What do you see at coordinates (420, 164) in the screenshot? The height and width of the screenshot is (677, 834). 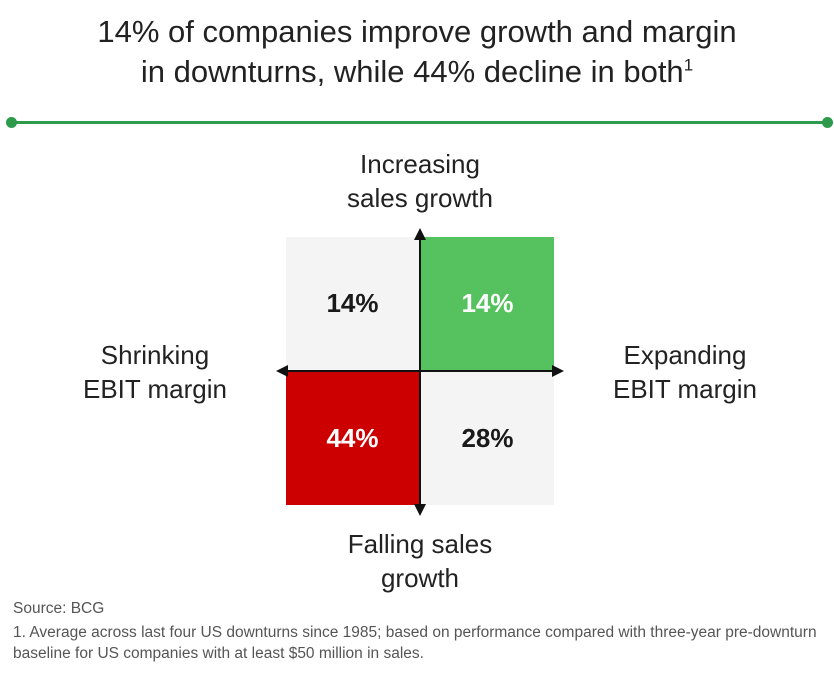 I see `axis-label-top-line1: Increasing` at bounding box center [420, 164].